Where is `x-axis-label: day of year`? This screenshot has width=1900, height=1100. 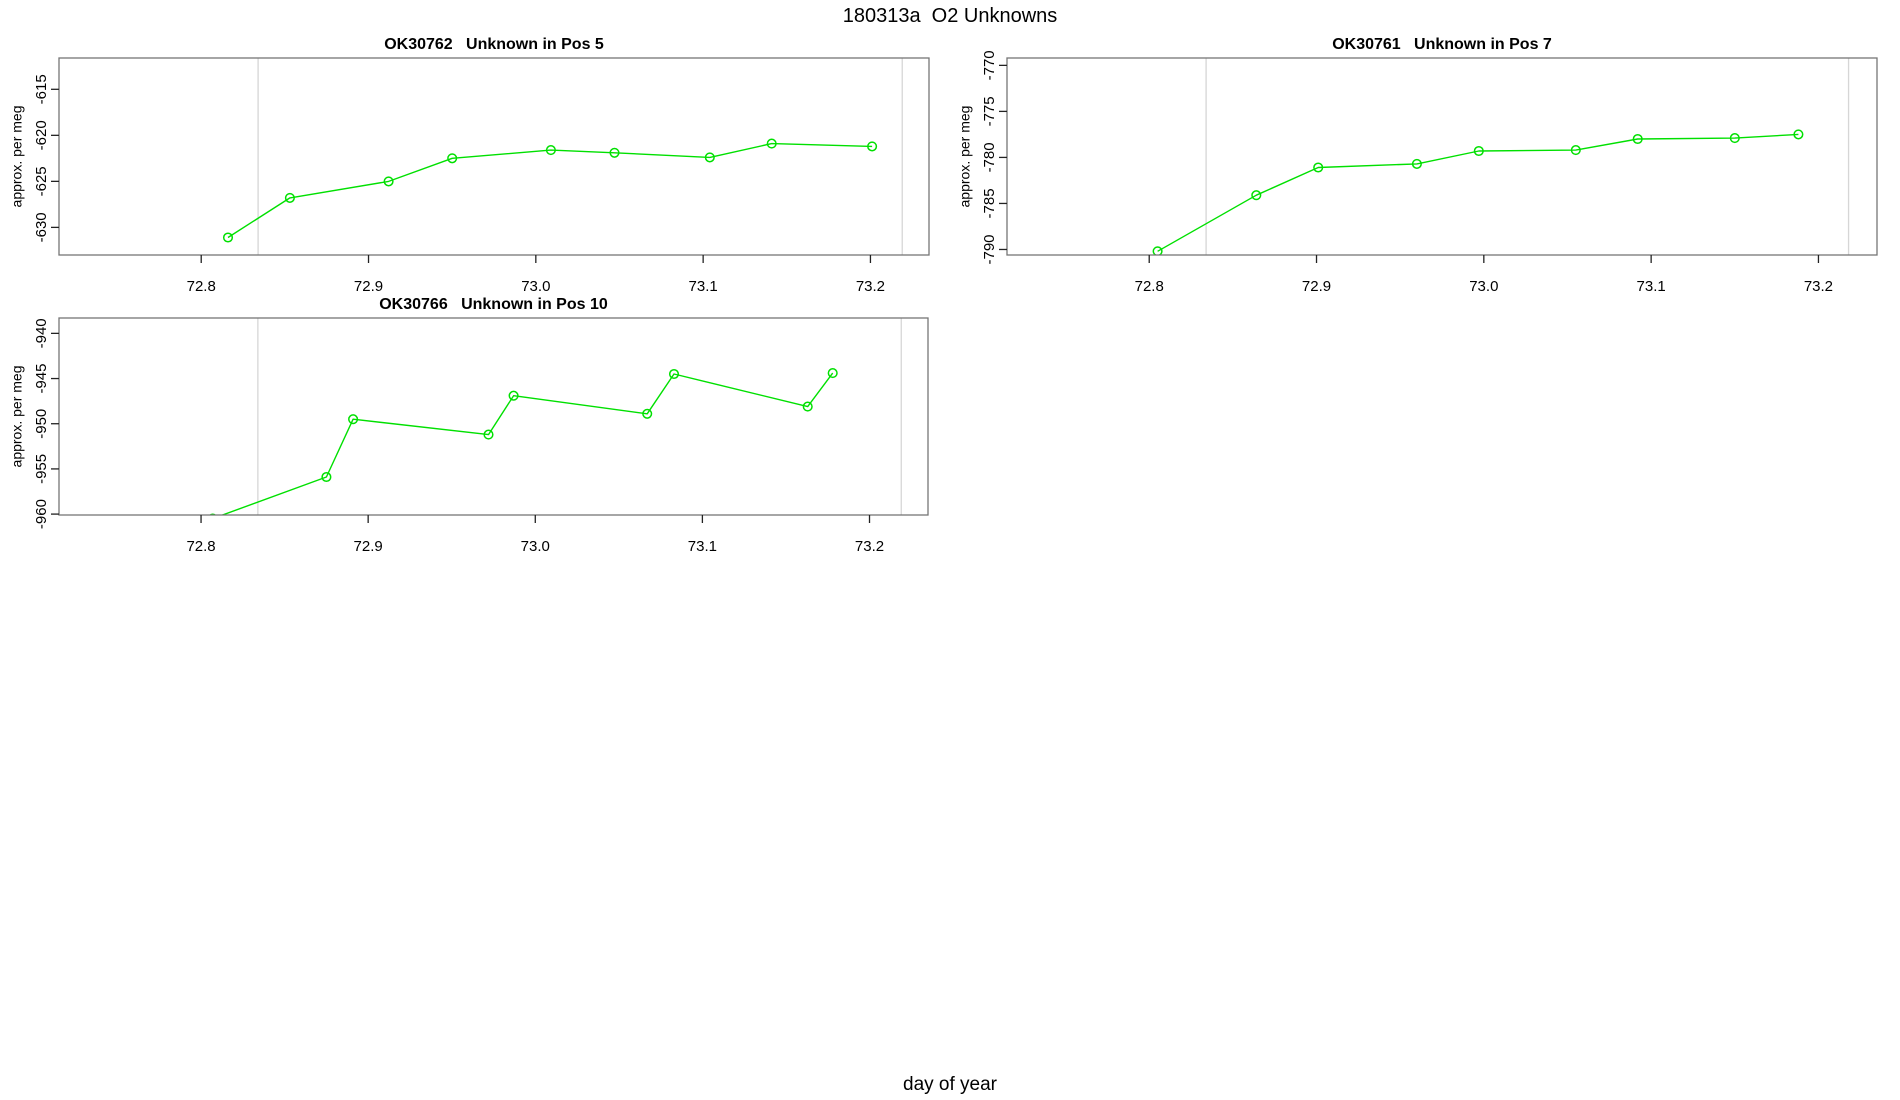
x-axis-label: day of year is located at coordinates (950, 1084).